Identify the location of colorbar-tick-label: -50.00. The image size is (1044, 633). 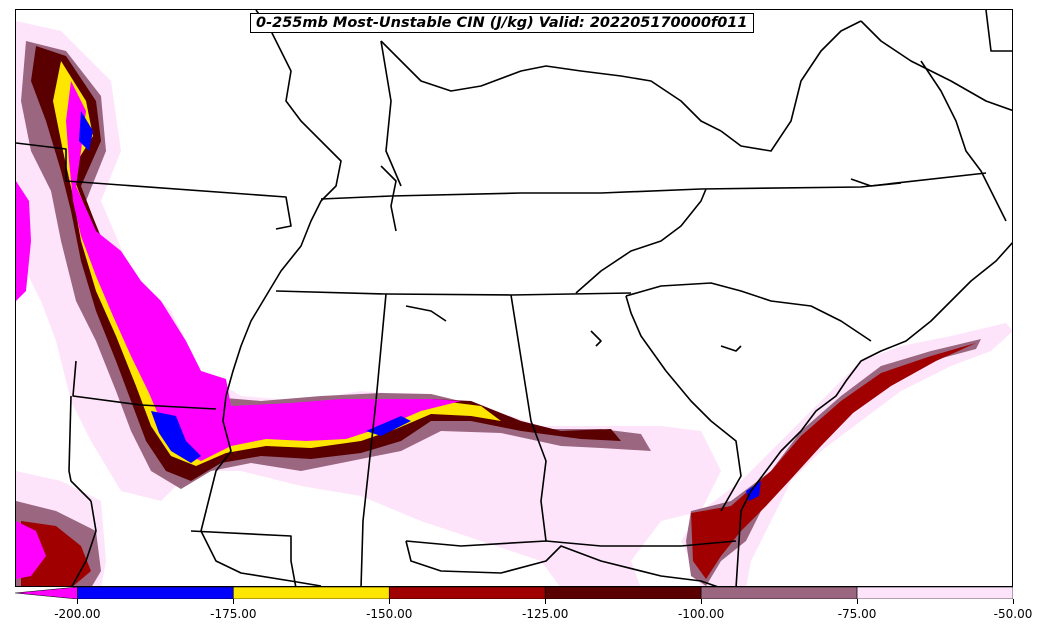
(1013, 614).